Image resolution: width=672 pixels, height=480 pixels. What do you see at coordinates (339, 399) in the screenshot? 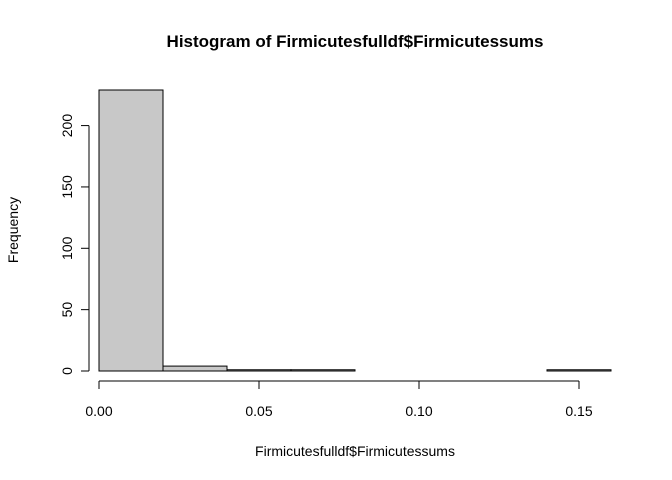
I see `x-axis: 0.00 0.05 0.10 0.15` at bounding box center [339, 399].